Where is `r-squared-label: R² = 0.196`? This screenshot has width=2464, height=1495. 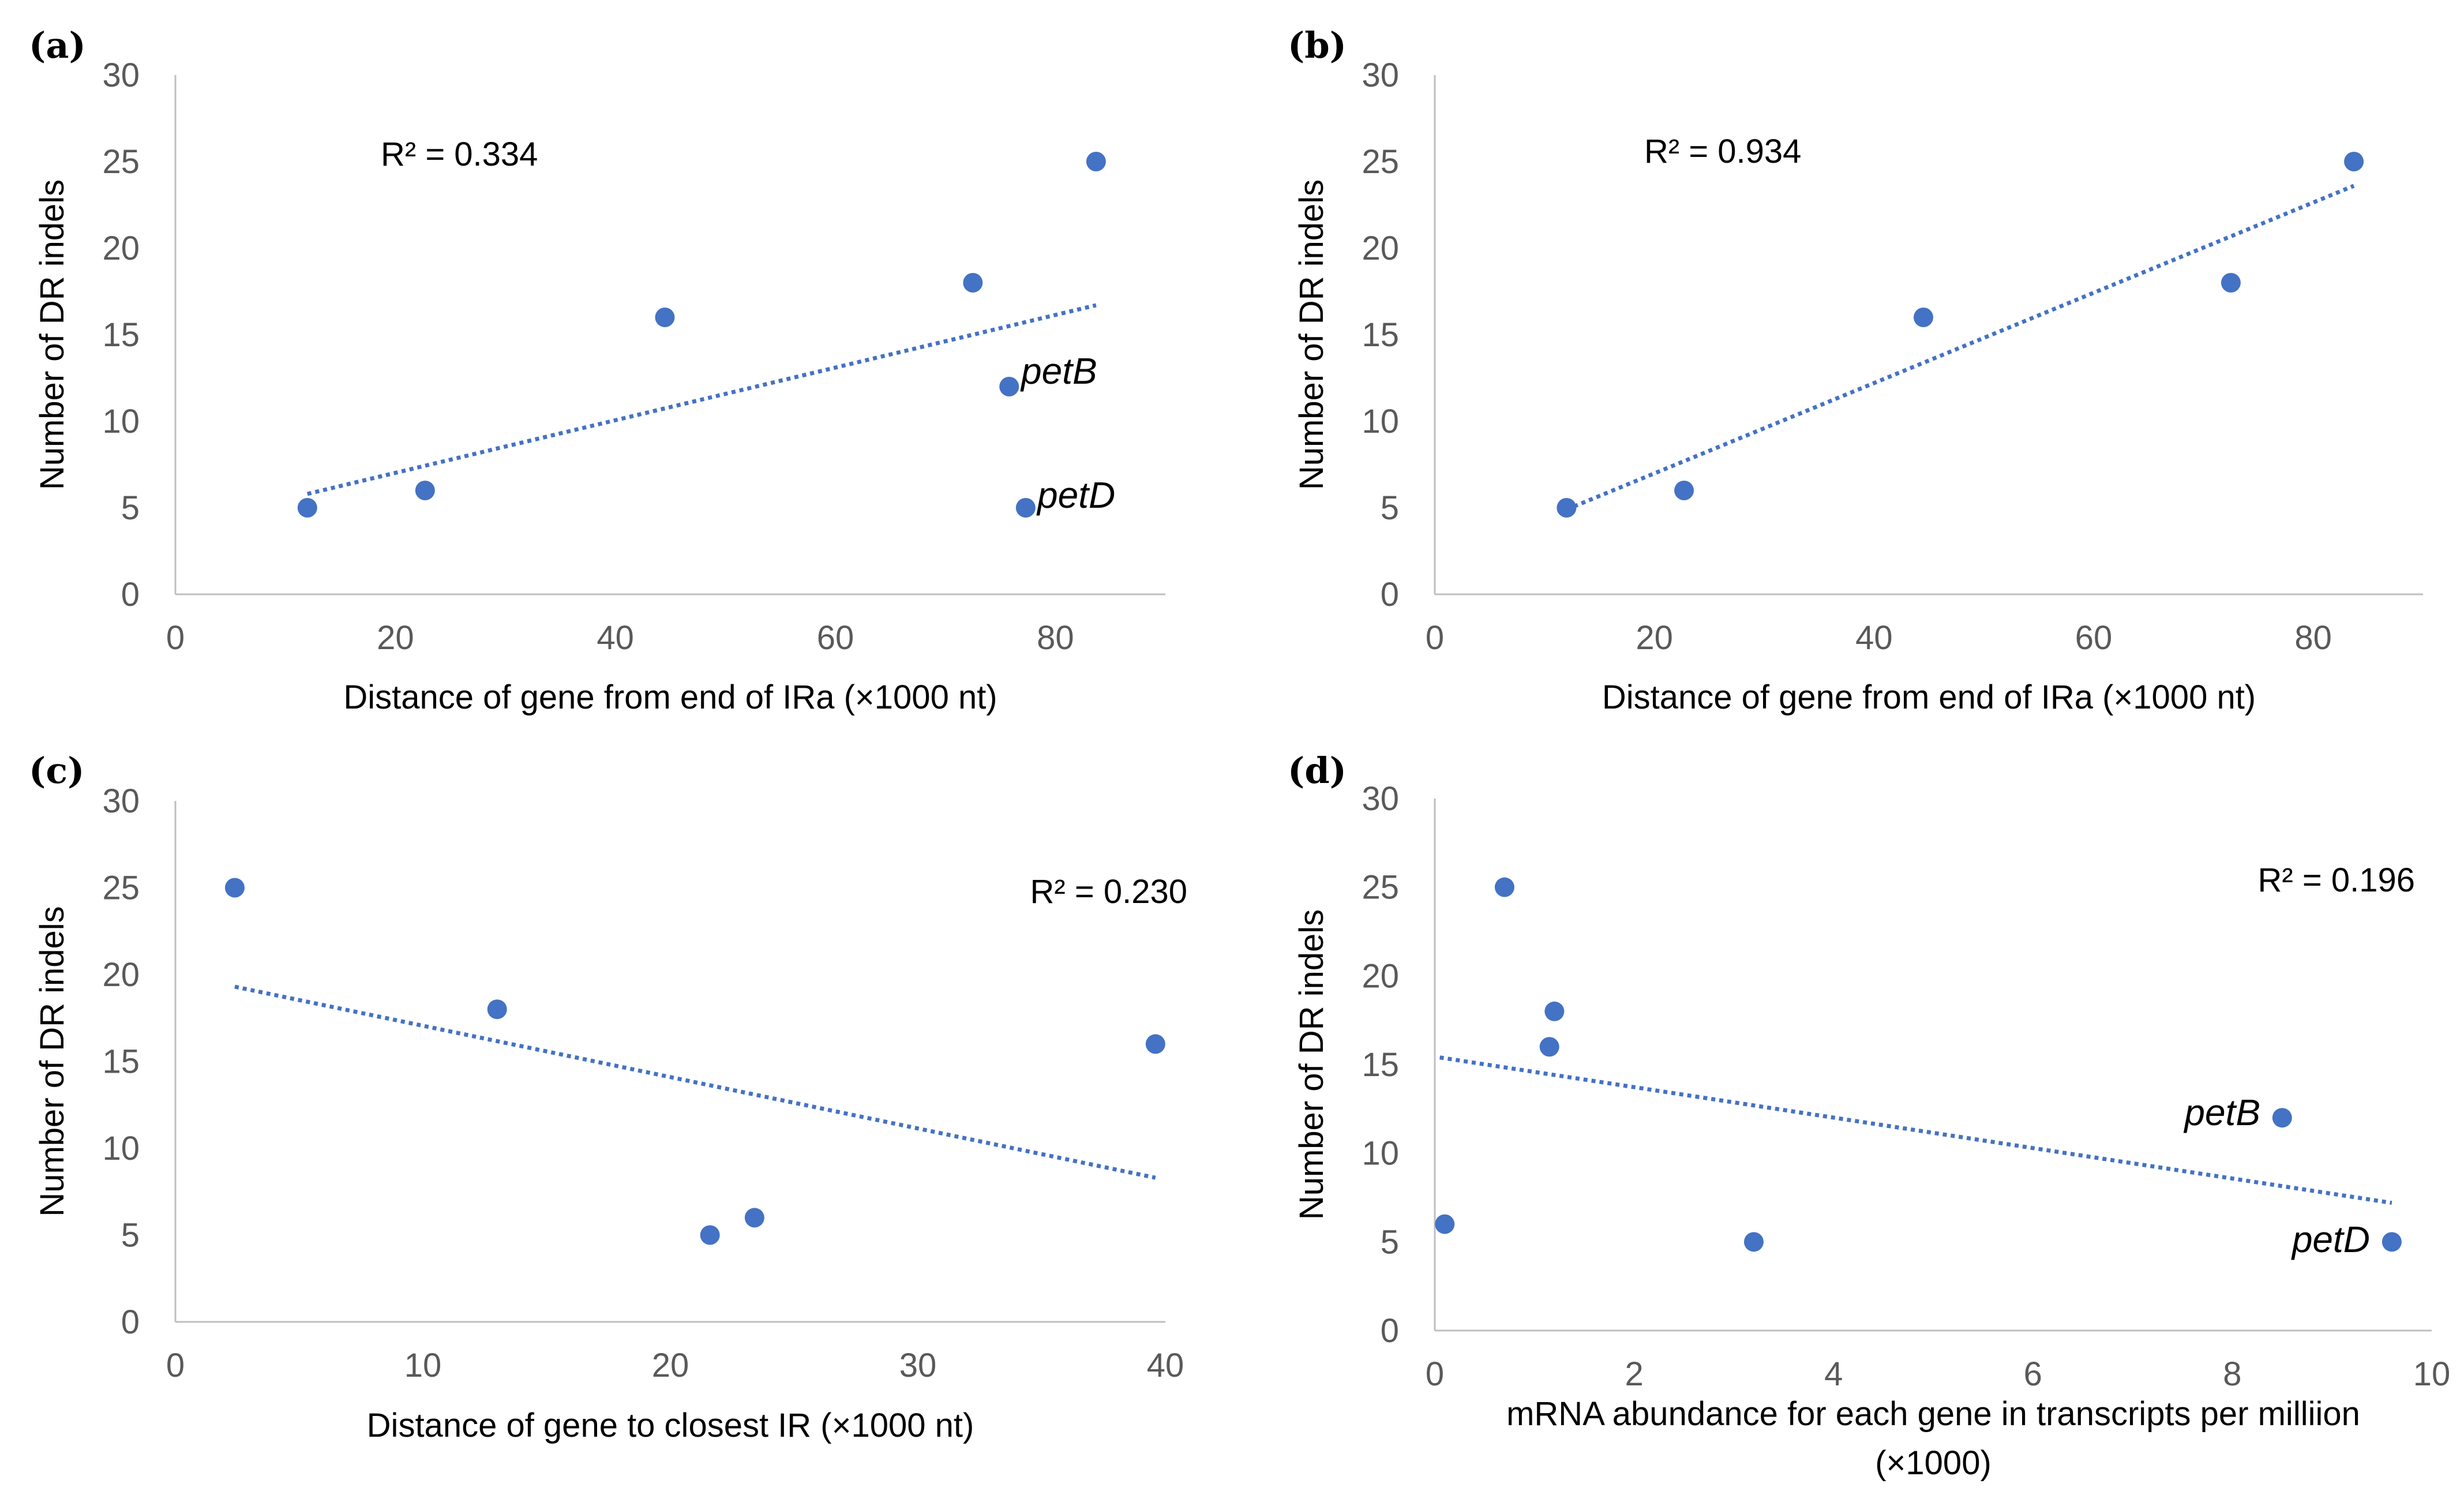 r-squared-label: R² = 0.196 is located at coordinates (2336, 880).